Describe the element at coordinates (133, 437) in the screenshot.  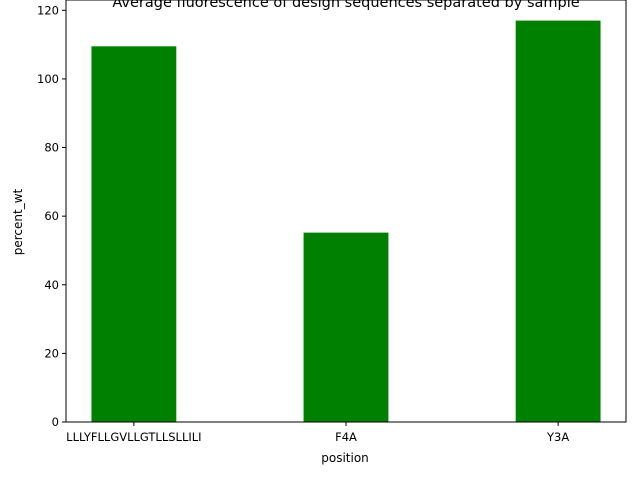
I see `x-tick-label: LLLYFLLGVLLGTLLSLLILI` at that location.